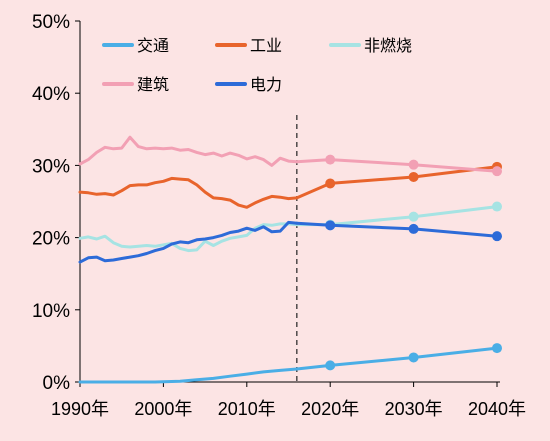 The image size is (550, 441). What do you see at coordinates (51, 166) in the screenshot?
I see `y-tick-label: 30%` at bounding box center [51, 166].